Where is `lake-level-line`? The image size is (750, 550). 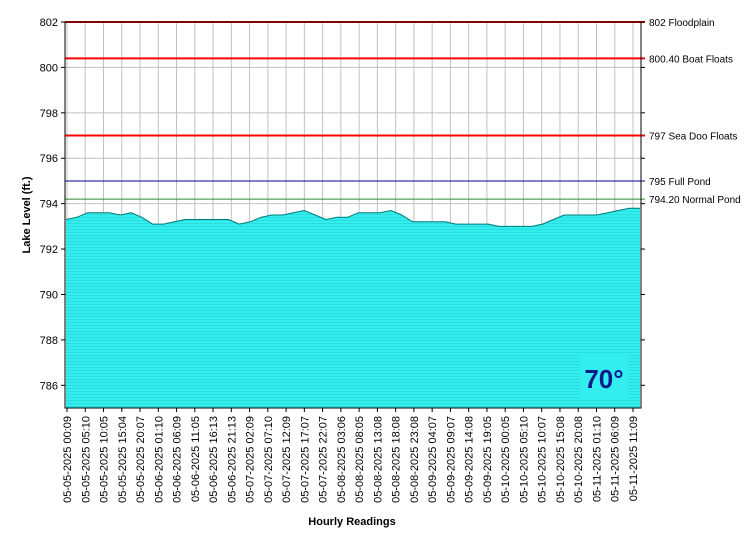 lake-level-line is located at coordinates (352, 217).